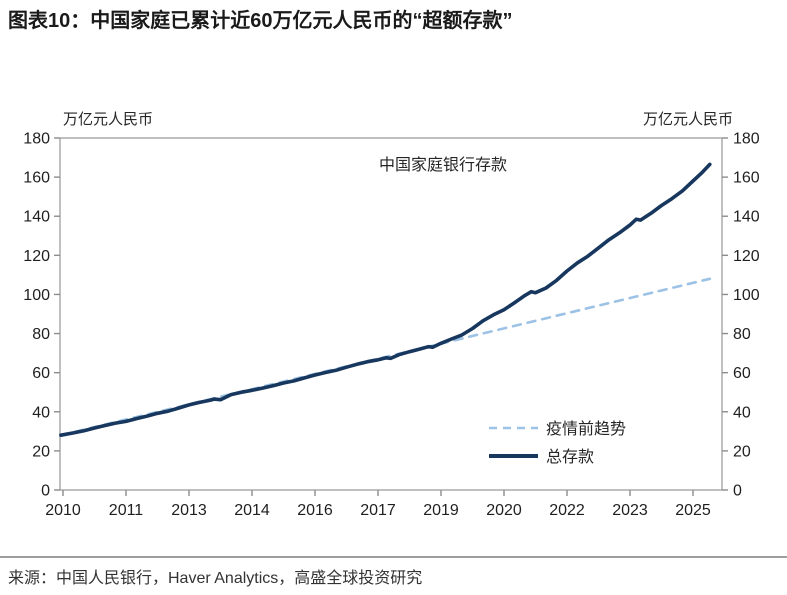 The image size is (787, 595). What do you see at coordinates (742, 334) in the screenshot?
I see `y-axis-tick-label-right: 80` at bounding box center [742, 334].